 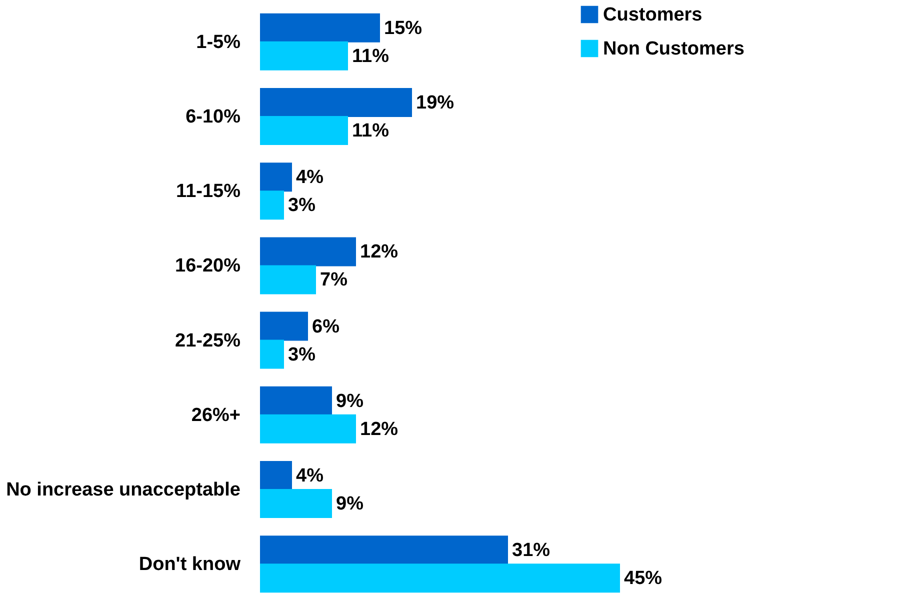 I want to click on legend-label: Customers, so click(x=652, y=15).